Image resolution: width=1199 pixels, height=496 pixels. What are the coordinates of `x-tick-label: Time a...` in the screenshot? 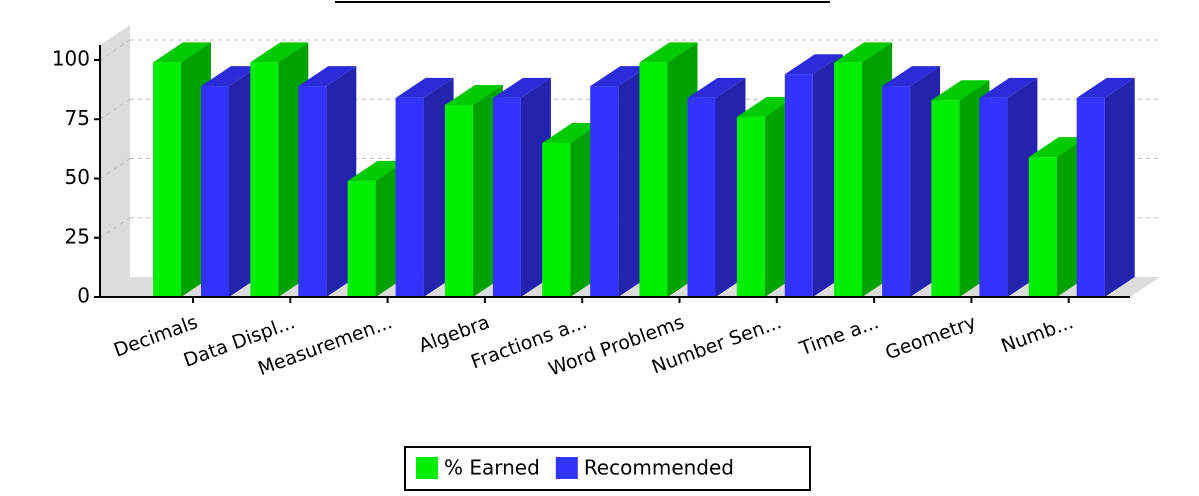 It's located at (839, 335).